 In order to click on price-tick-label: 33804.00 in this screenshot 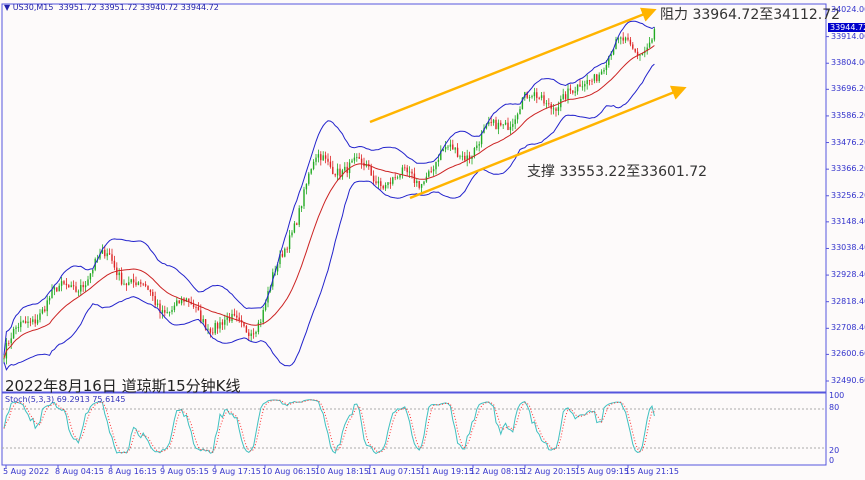, I will do `click(848, 63)`.